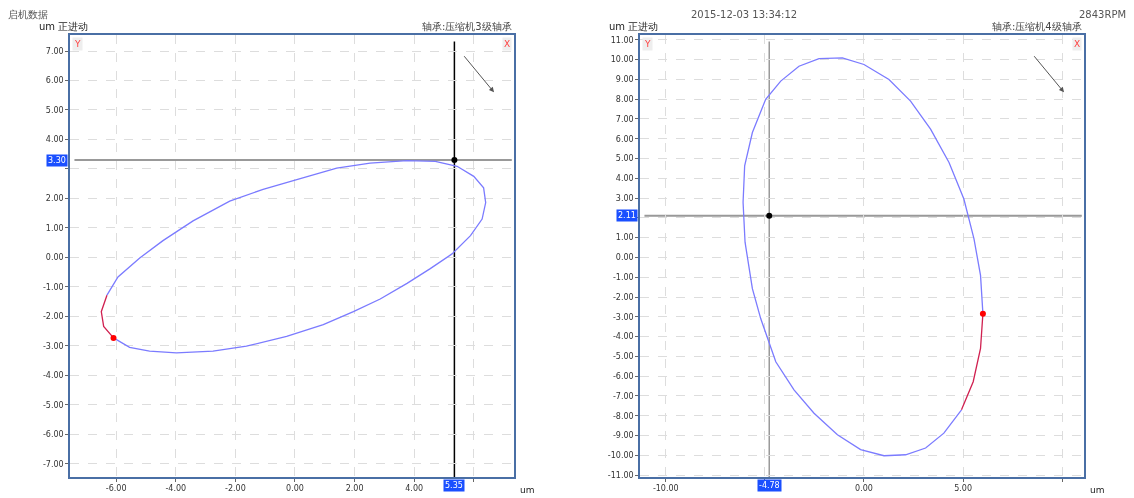 This screenshot has width=1134, height=498. What do you see at coordinates (467, 26) in the screenshot?
I see `chart-title: 轴承:压缩机3级轴承` at bounding box center [467, 26].